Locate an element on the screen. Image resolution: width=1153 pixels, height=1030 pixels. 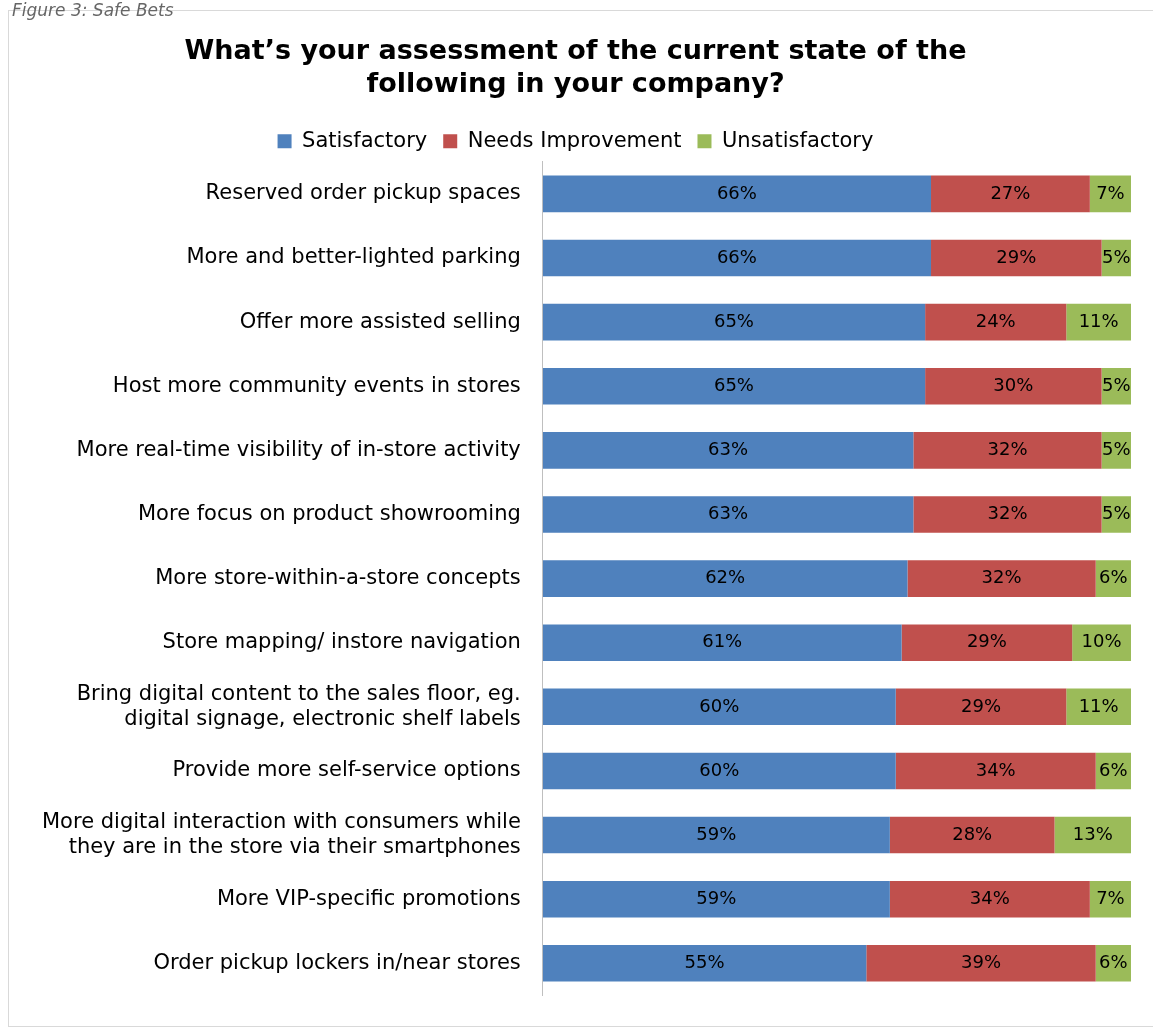
y-tick-label: Provide more self-service options is located at coordinates (346, 769).